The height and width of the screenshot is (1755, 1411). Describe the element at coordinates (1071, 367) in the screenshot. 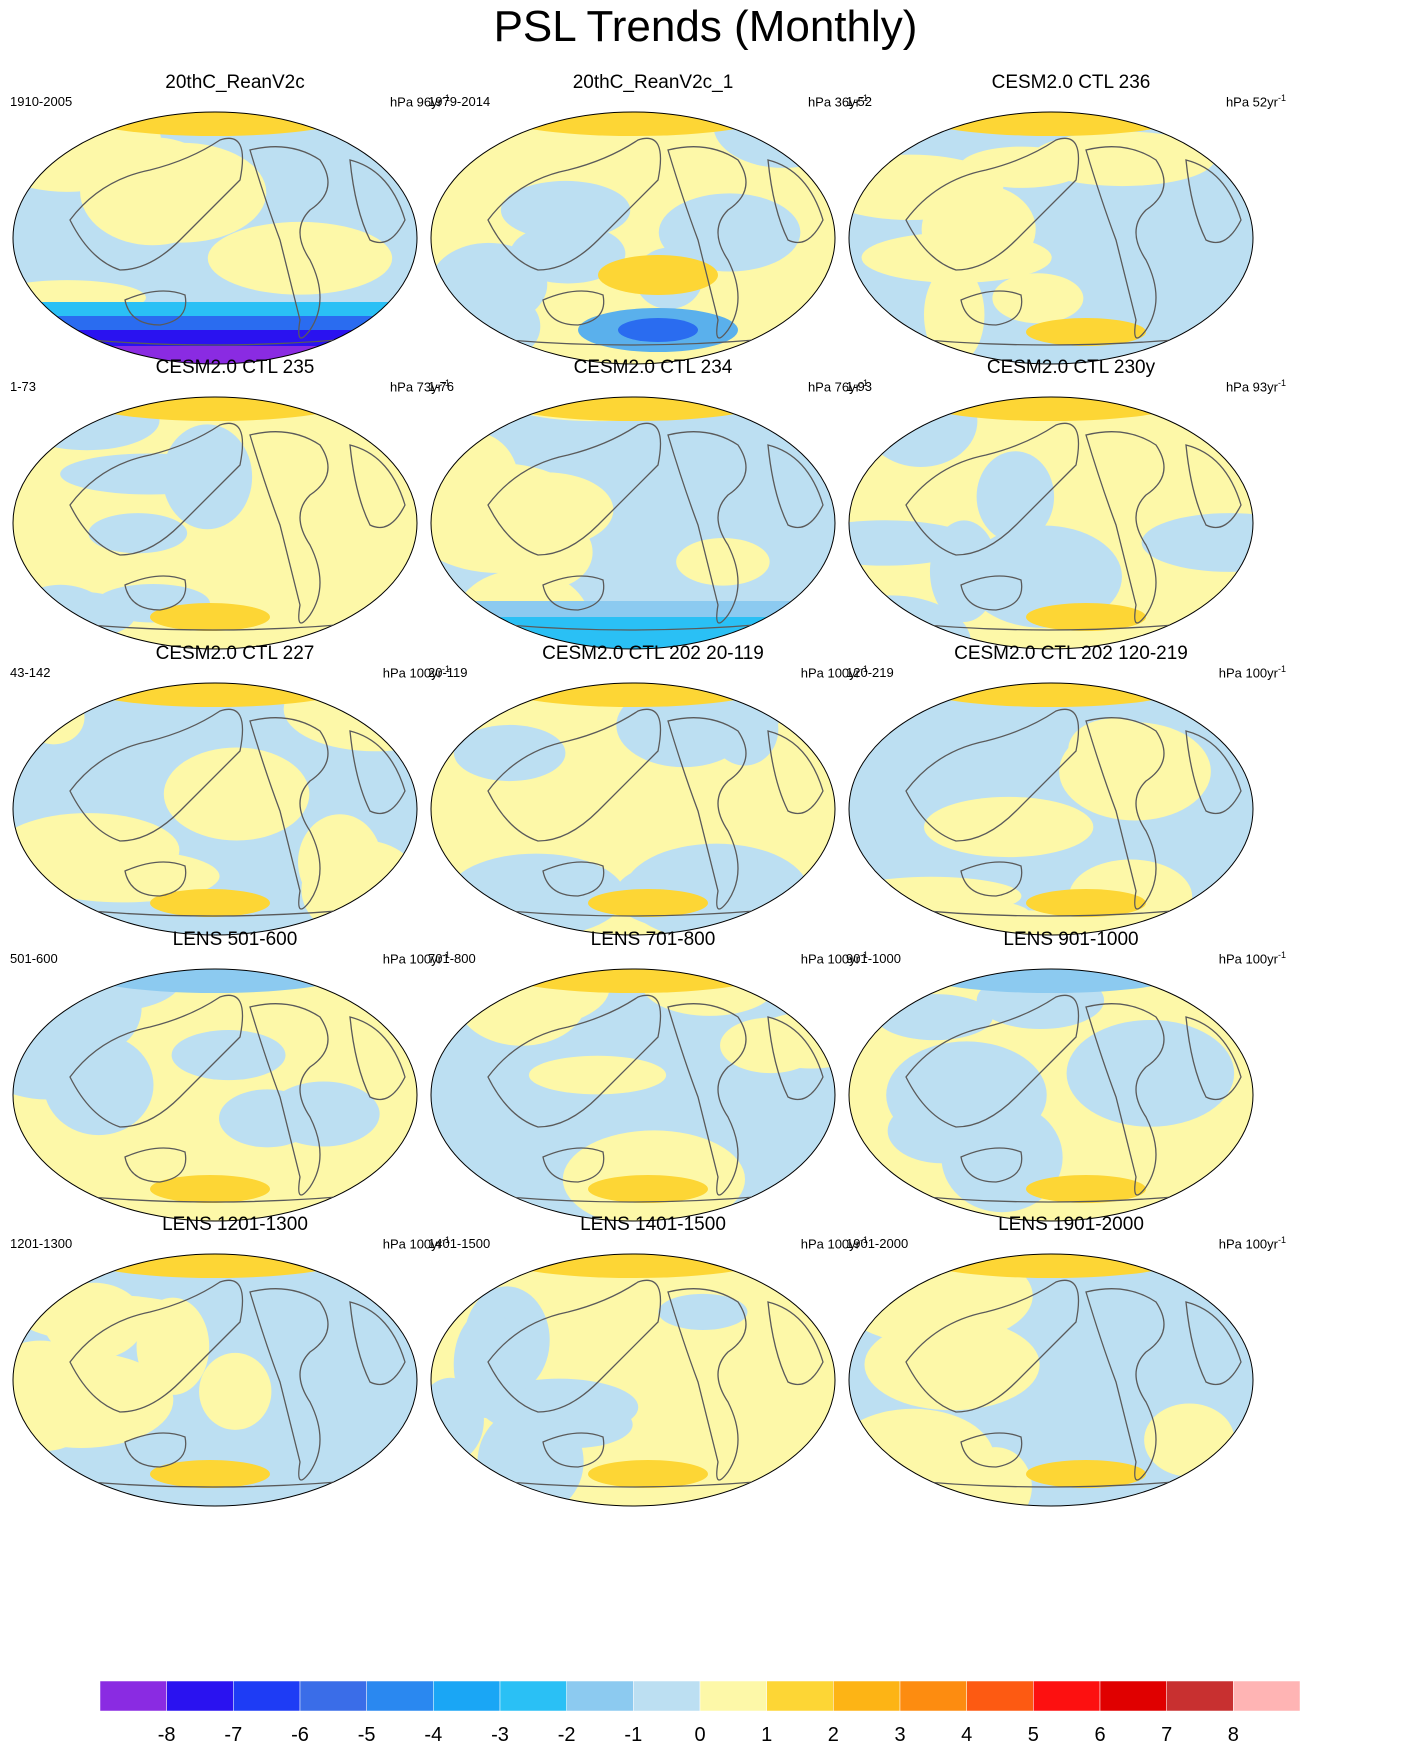

I see `panel-title: CESM2.0 CTL 230y` at that location.